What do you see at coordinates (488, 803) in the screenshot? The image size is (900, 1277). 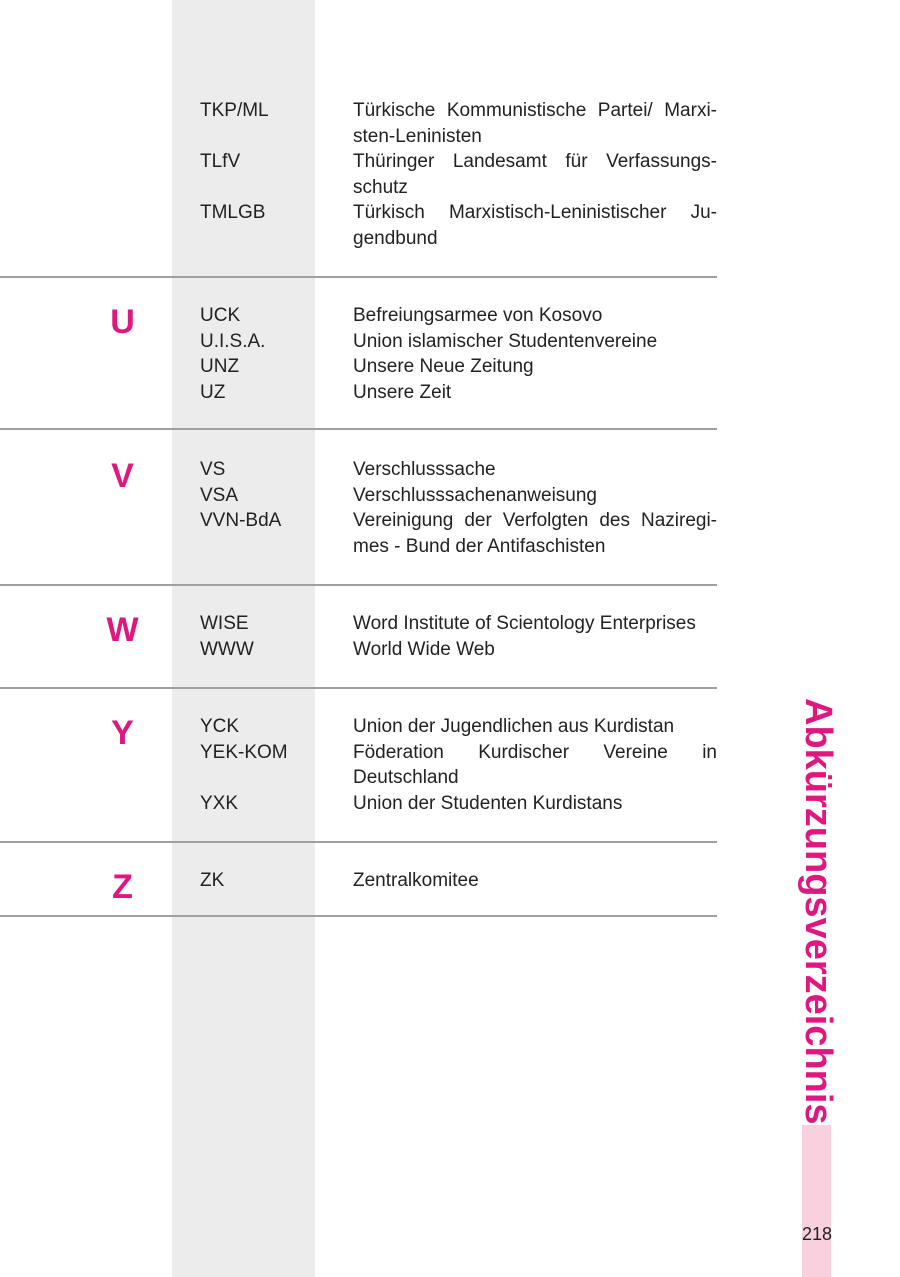 I see `description-line: Union der Studenten Kurdistans` at bounding box center [488, 803].